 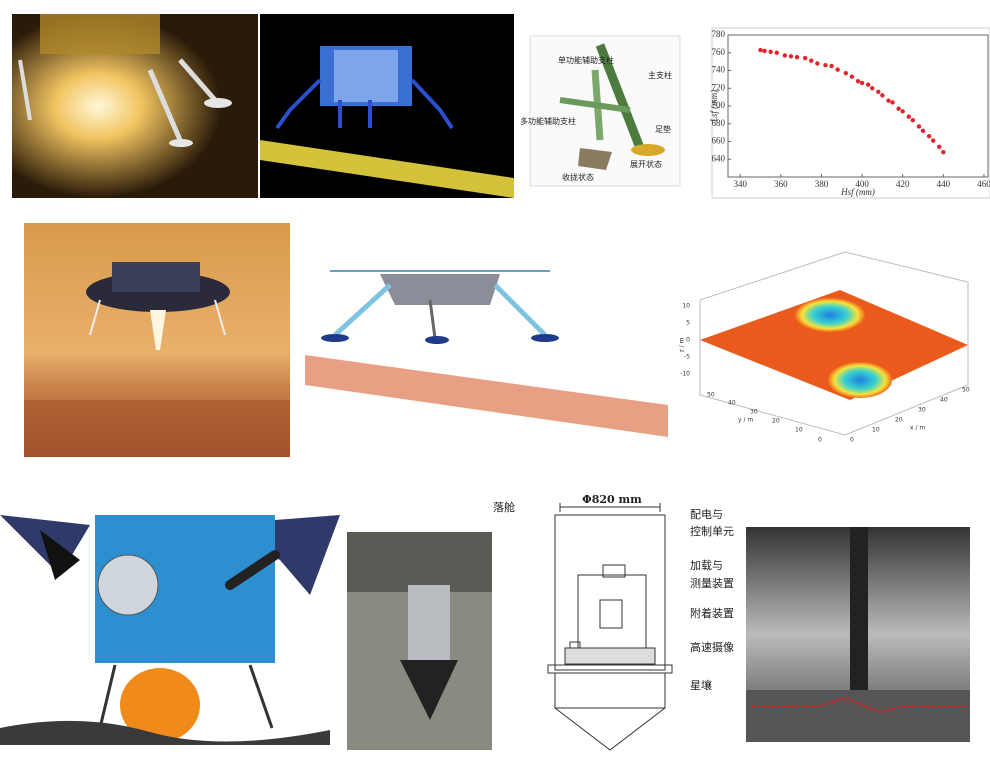 I want to click on leg-diagram: 单功能辅助支柱 主支柱 多功能辅助支柱 足垫 收拢状态 展开状态, so click(x=600, y=111).